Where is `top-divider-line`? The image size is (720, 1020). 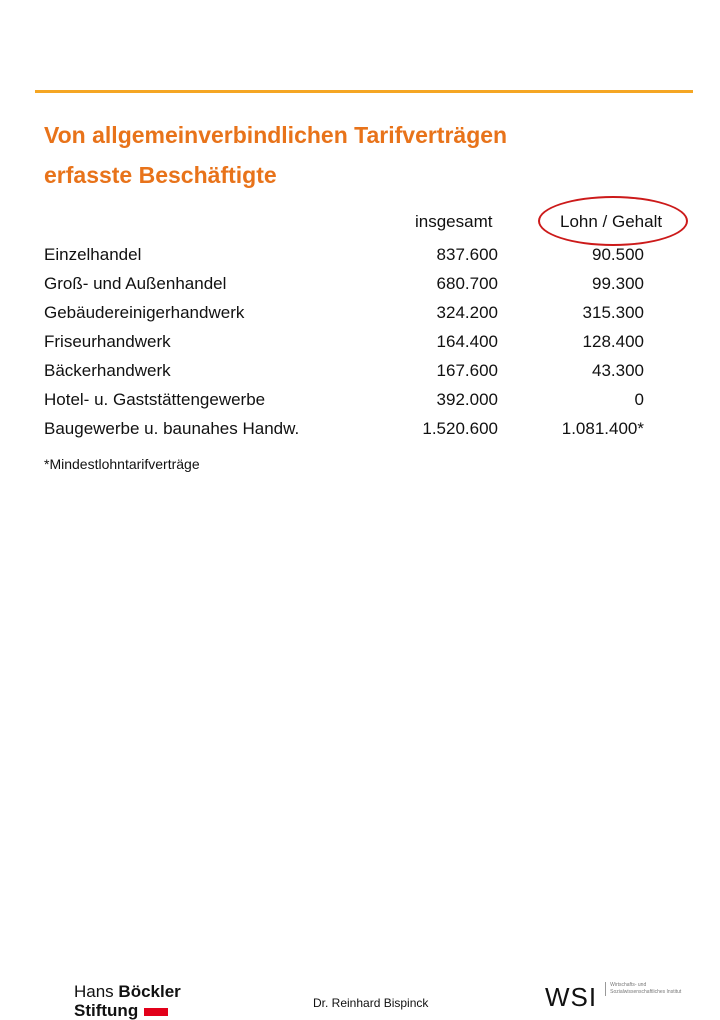
top-divider-line is located at coordinates (364, 91).